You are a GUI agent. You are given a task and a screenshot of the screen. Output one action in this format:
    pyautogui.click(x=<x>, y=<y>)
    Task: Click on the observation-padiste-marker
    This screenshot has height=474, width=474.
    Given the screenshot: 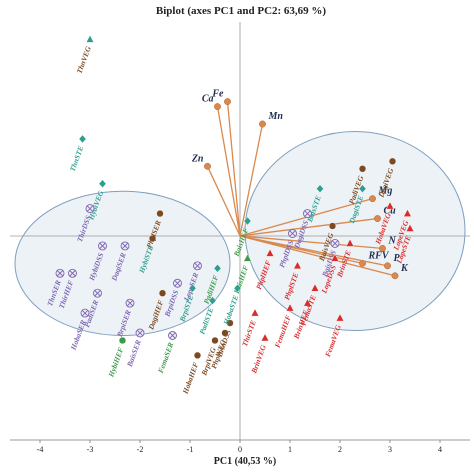 What is the action you would take?
    pyautogui.click(x=212, y=300)
    